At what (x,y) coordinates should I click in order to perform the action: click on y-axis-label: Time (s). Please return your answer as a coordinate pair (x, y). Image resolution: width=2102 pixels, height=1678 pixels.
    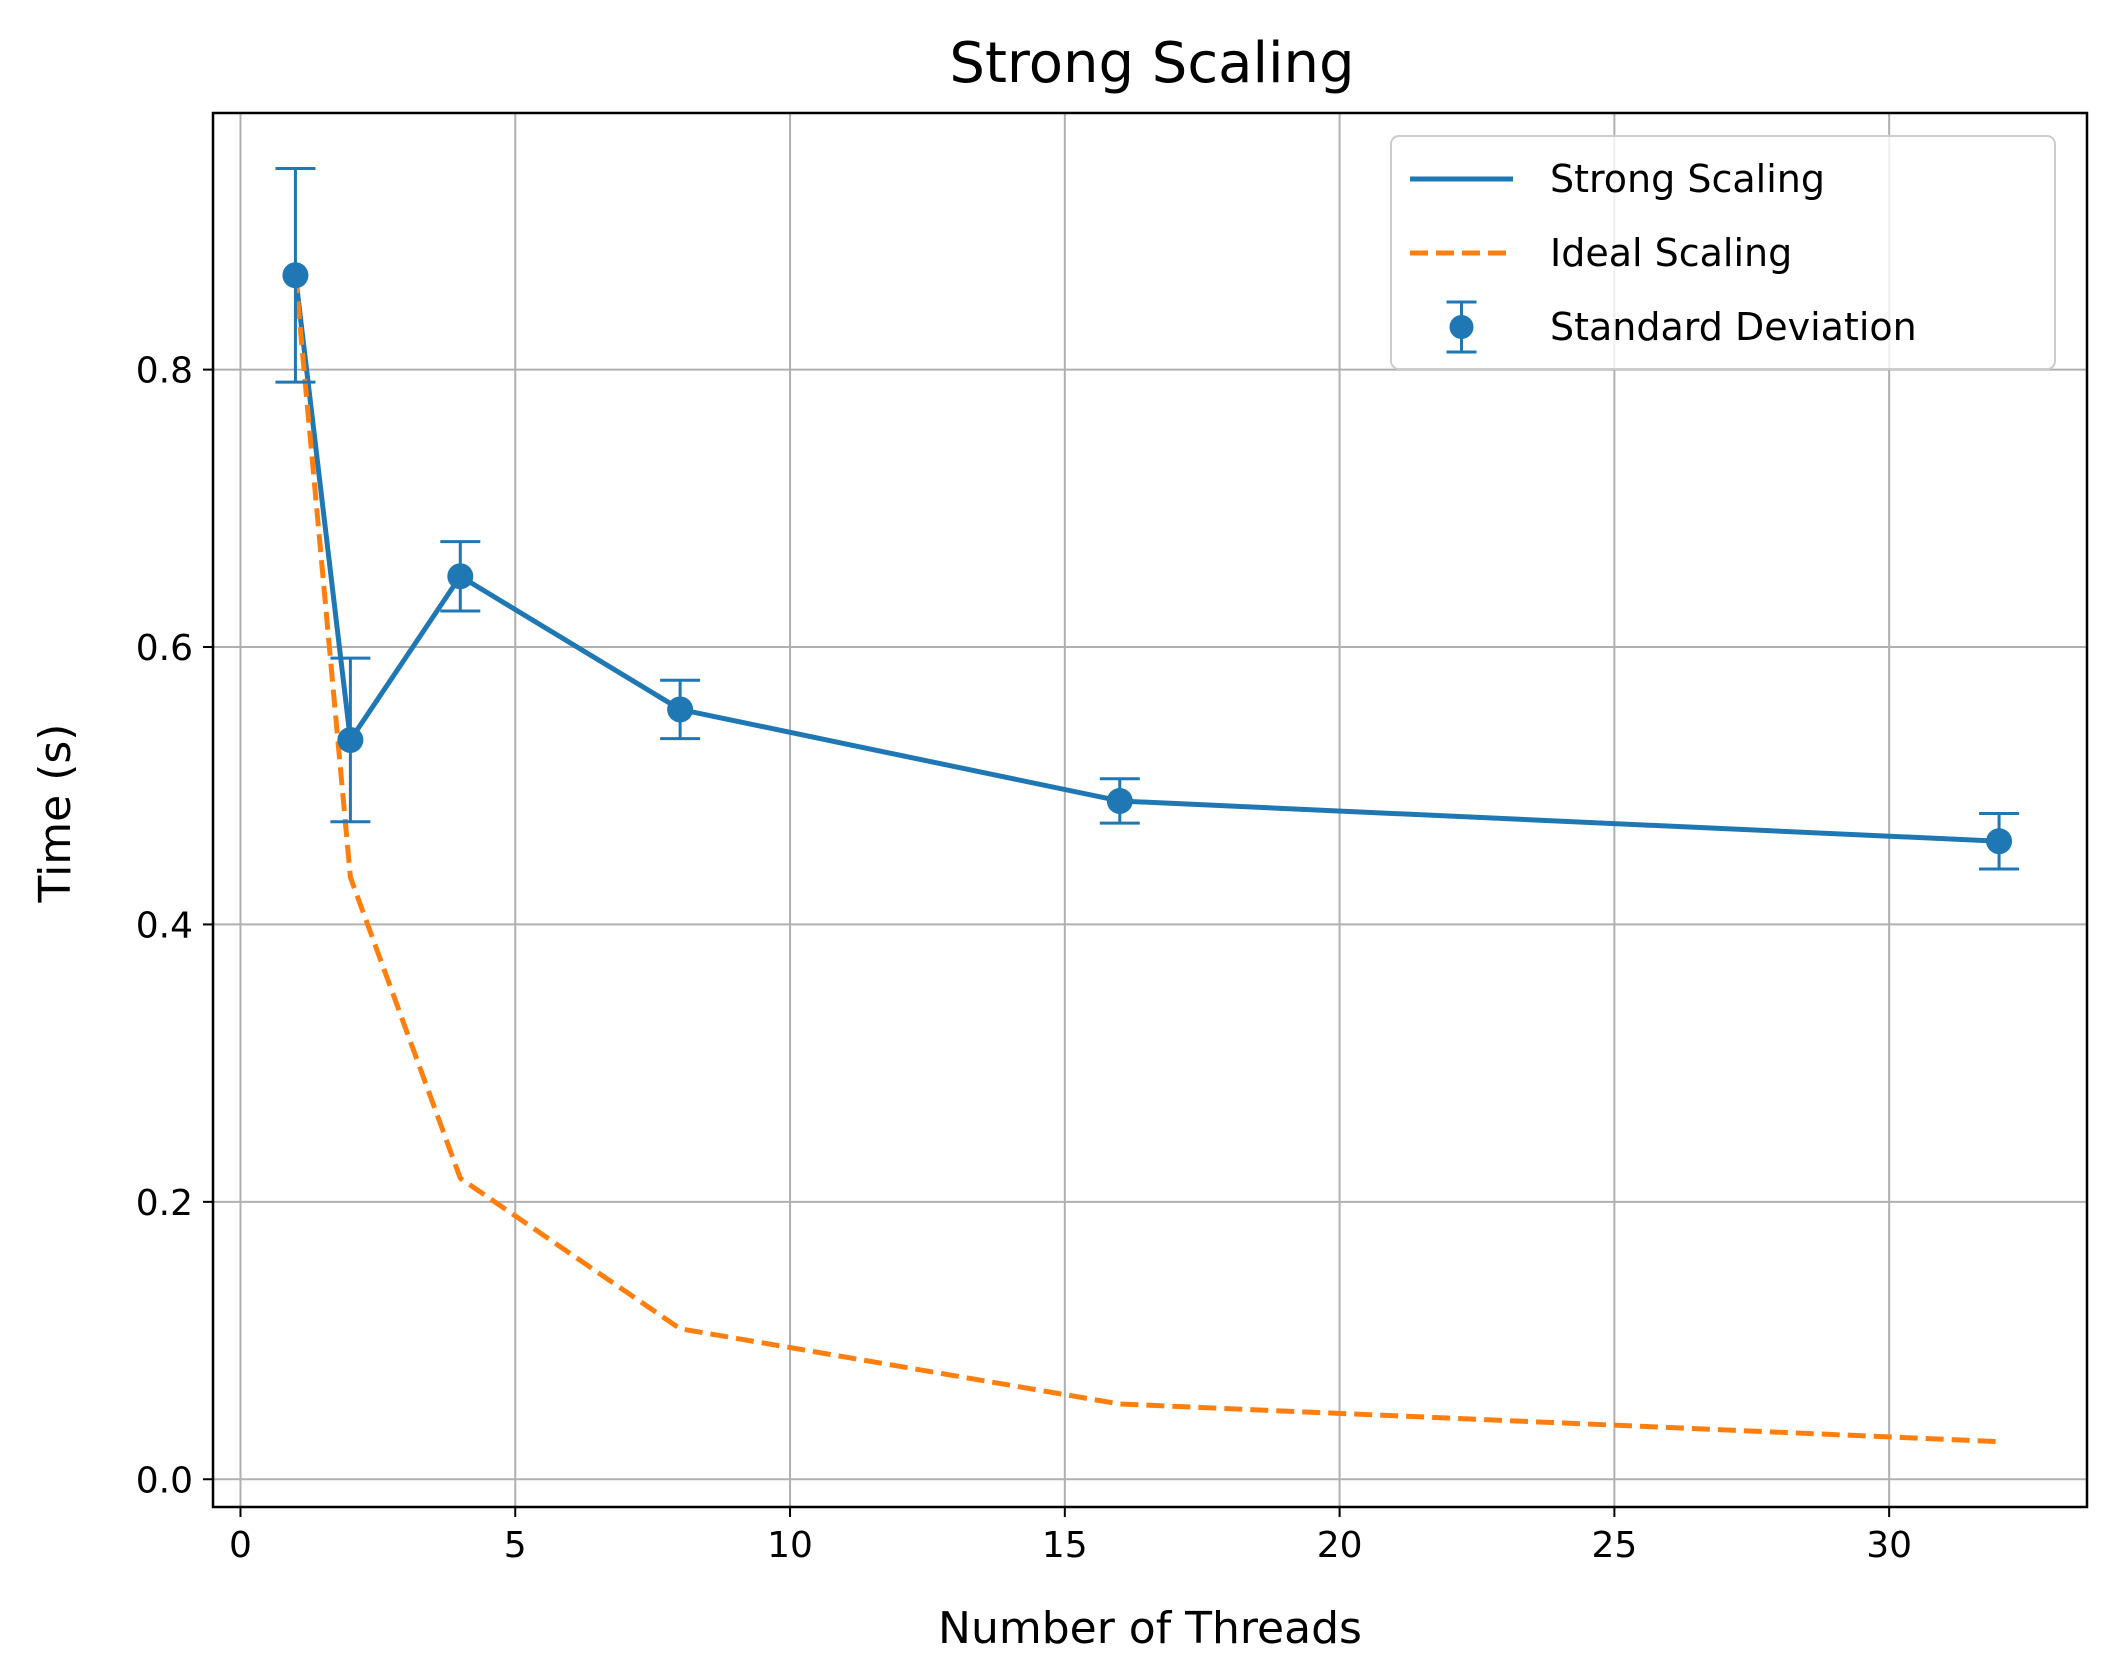
    Looking at the image, I should click on (55, 814).